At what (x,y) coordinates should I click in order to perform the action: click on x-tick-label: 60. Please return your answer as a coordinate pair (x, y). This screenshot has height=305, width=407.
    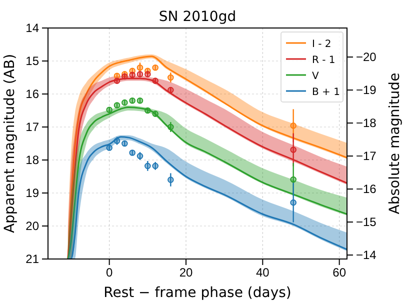
    Looking at the image, I should click on (339, 273).